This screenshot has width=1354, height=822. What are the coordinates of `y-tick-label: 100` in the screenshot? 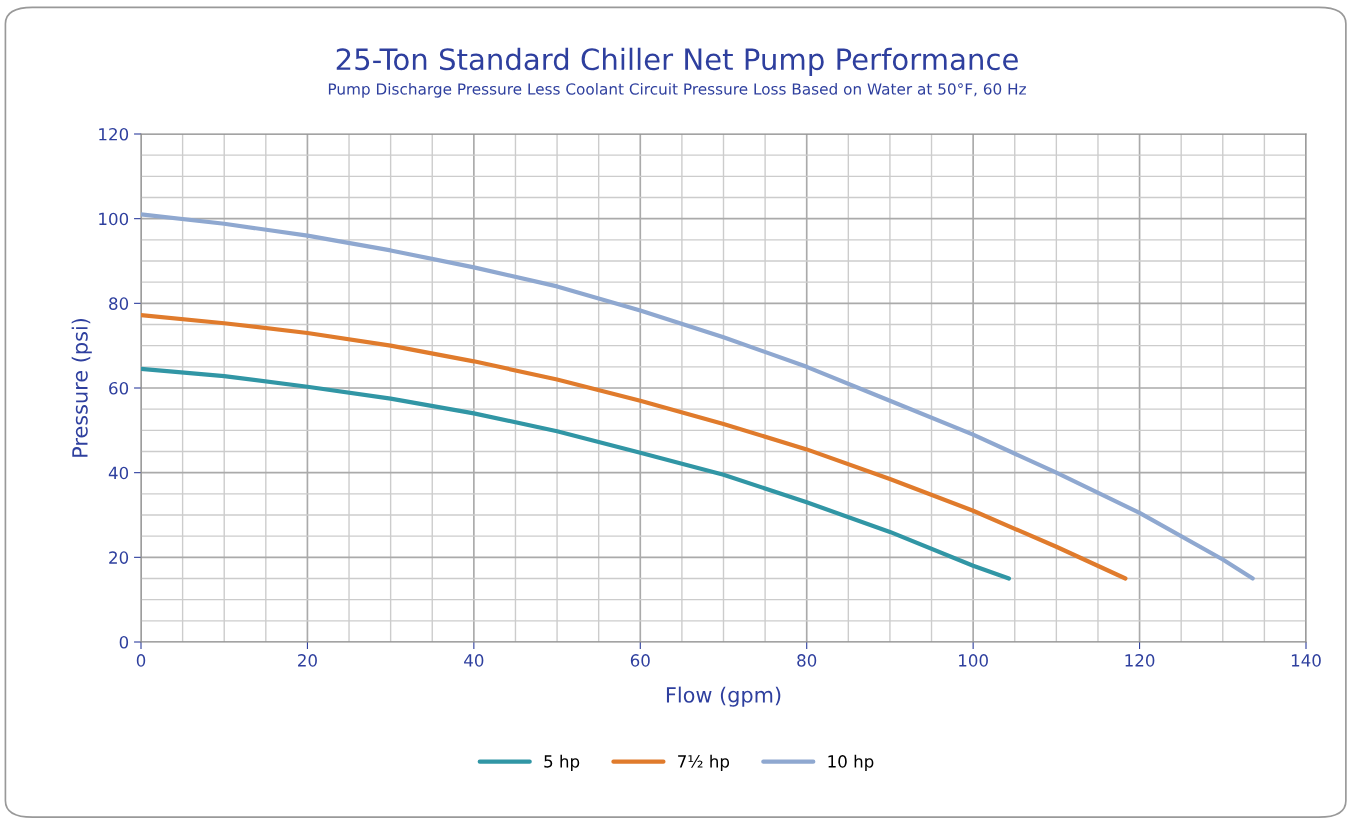 It's located at (114, 219).